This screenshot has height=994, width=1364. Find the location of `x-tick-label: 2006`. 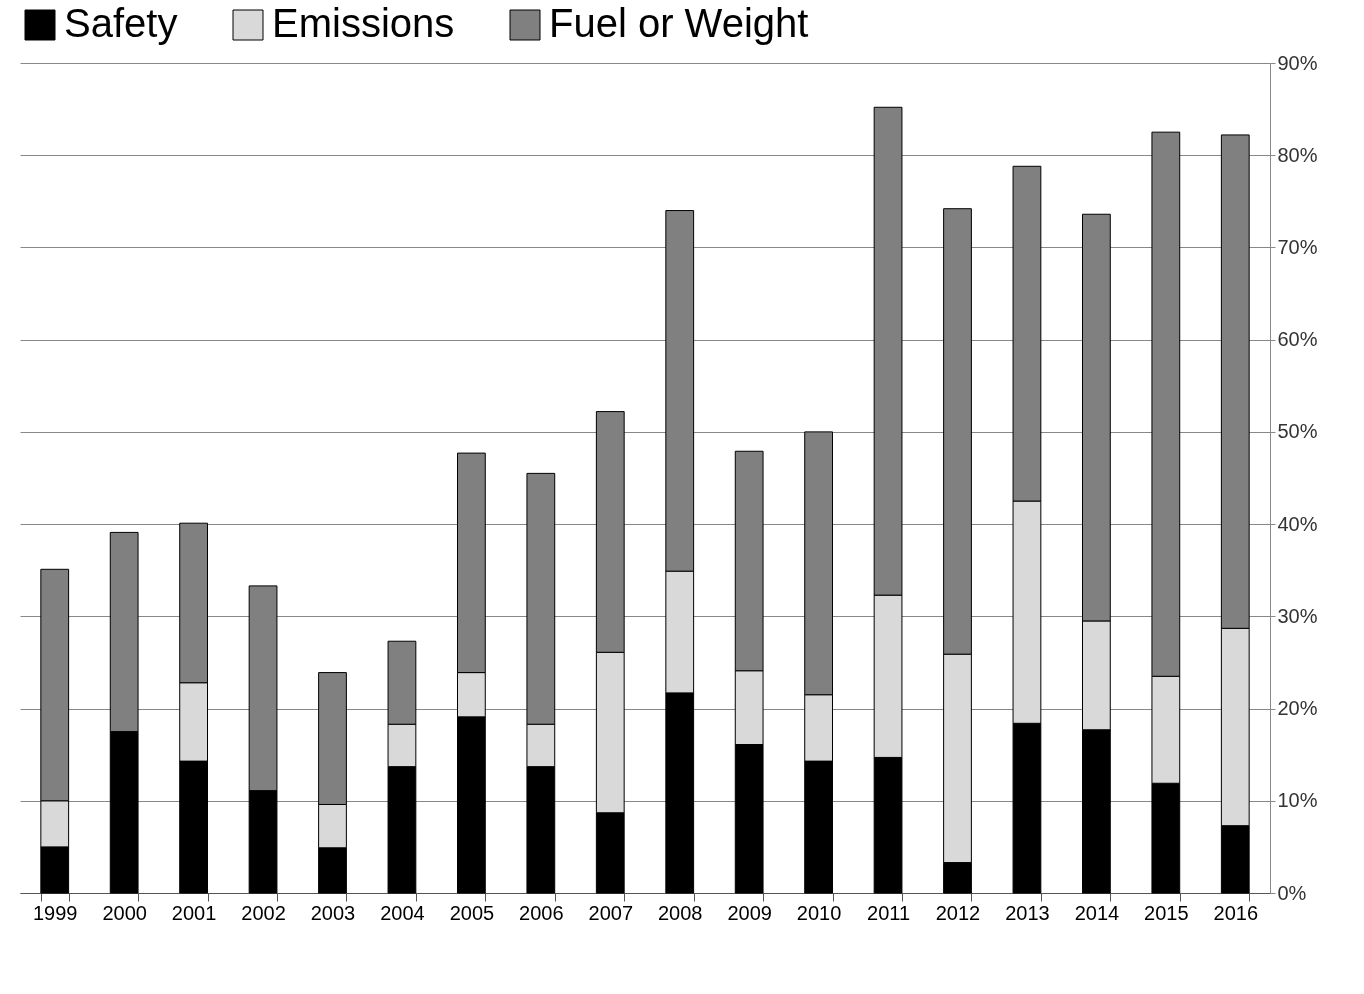

x-tick-label: 2006 is located at coordinates (541, 912).